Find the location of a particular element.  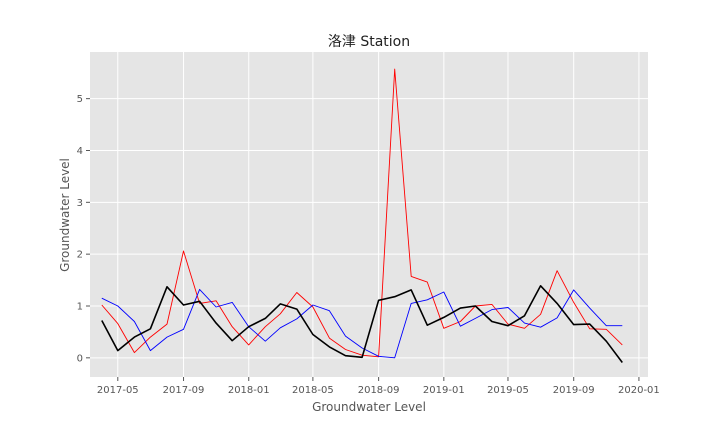

x-tick-label: 2017-09 is located at coordinates (184, 390).